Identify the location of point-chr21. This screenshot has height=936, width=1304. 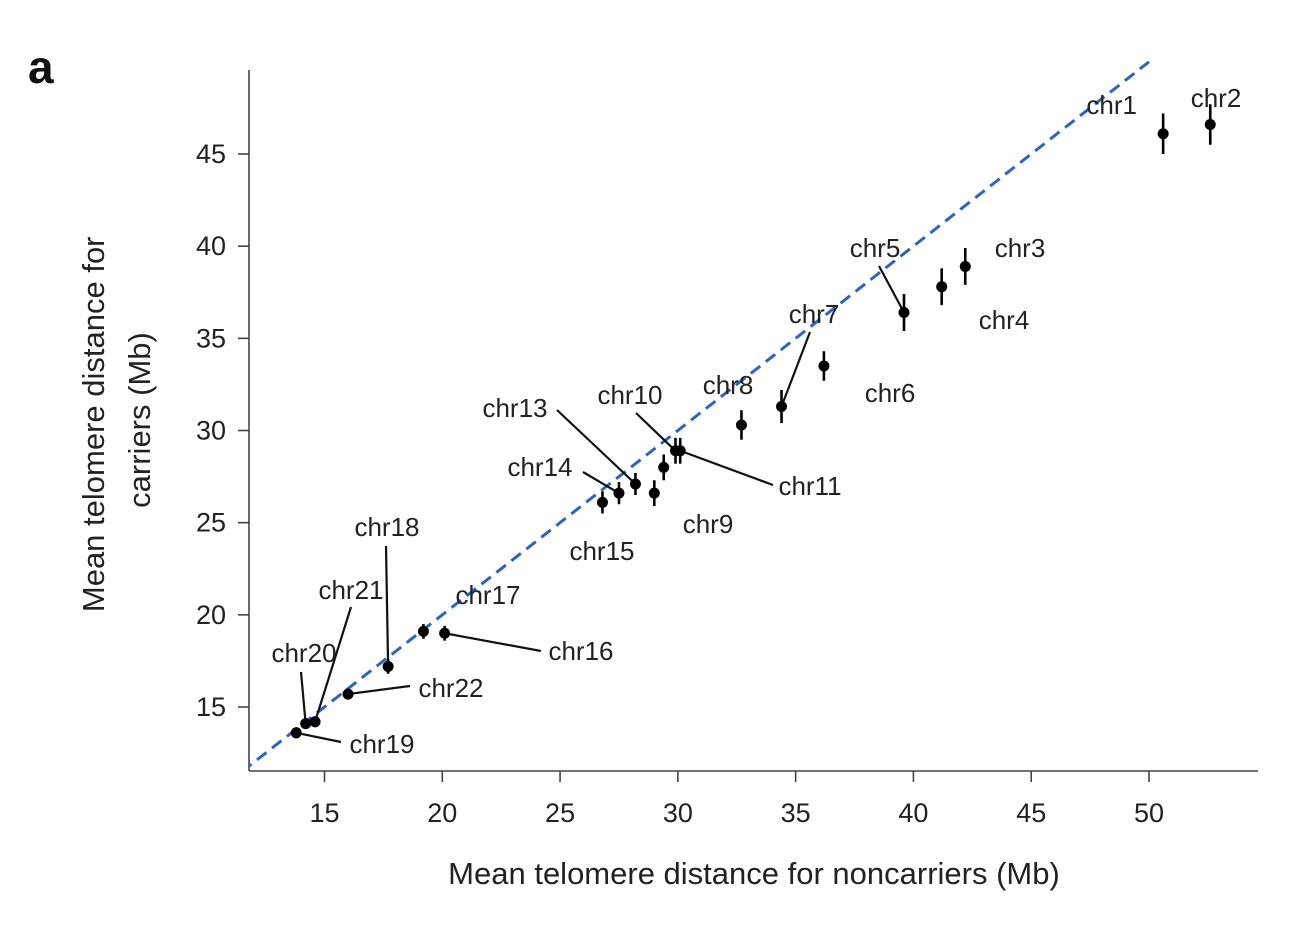
(315, 722).